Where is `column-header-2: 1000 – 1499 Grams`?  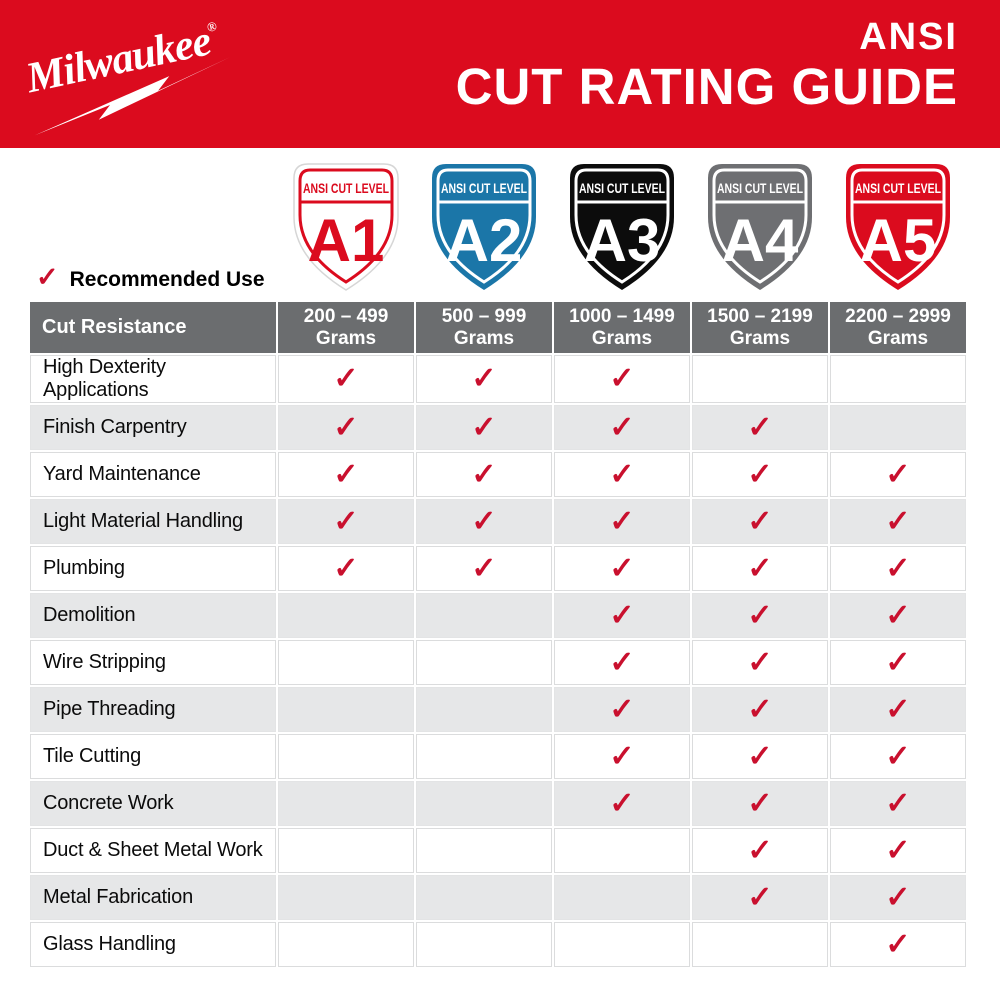
column-header-2: 1000 – 1499 Grams is located at coordinates (622, 327).